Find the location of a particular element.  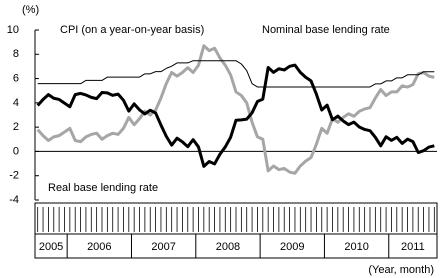

y-axis-label: (%) is located at coordinates (30, 10).